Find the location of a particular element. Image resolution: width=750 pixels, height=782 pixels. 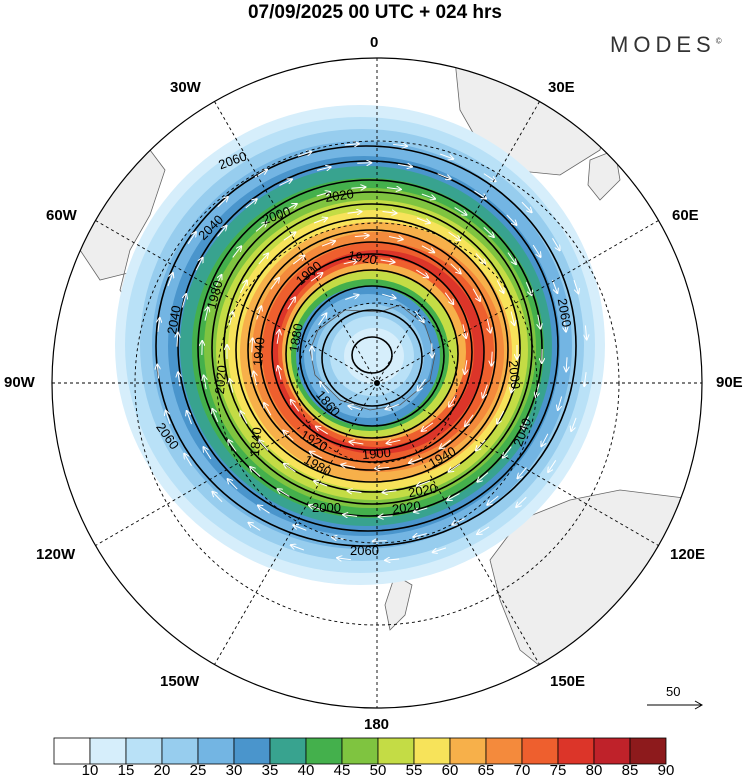

colorbar-label: 25 is located at coordinates (198, 770).